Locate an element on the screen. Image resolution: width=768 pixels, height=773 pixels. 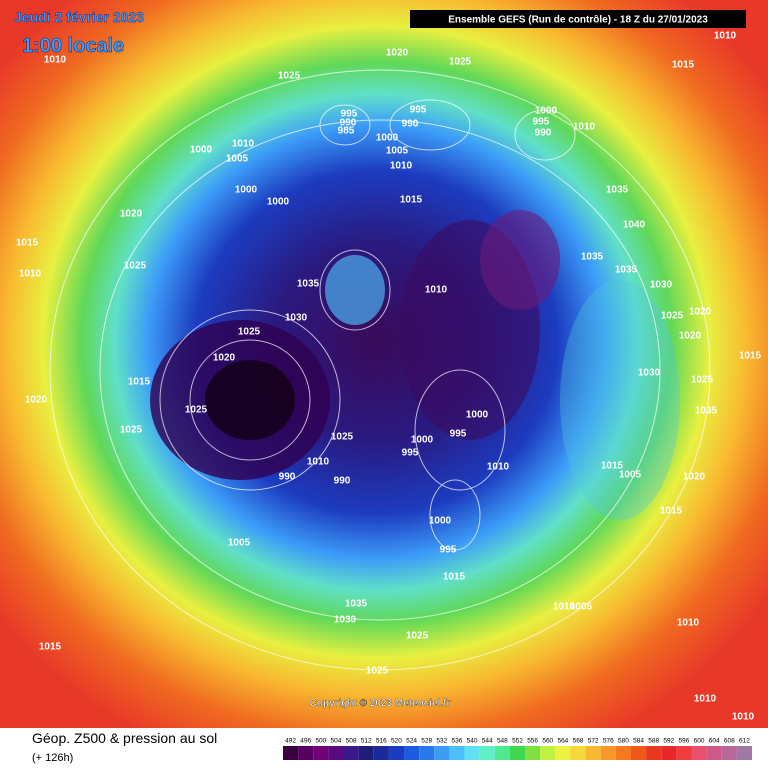
colorbar-label: 536 is located at coordinates (457, 741).